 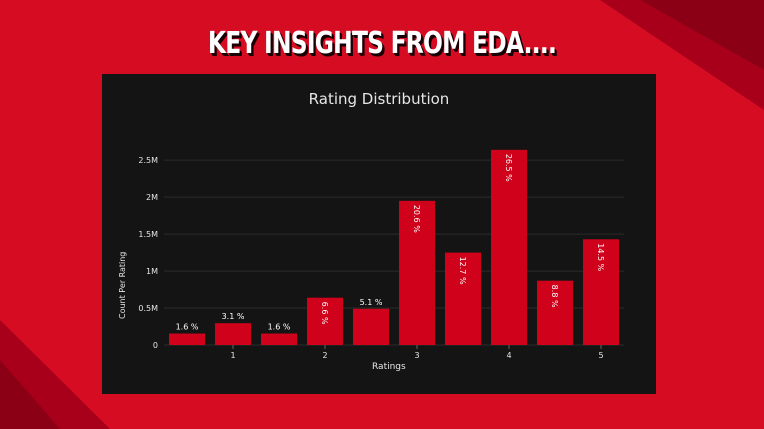 What do you see at coordinates (462, 271) in the screenshot?
I see `bar-data-label: 12.7 %` at bounding box center [462, 271].